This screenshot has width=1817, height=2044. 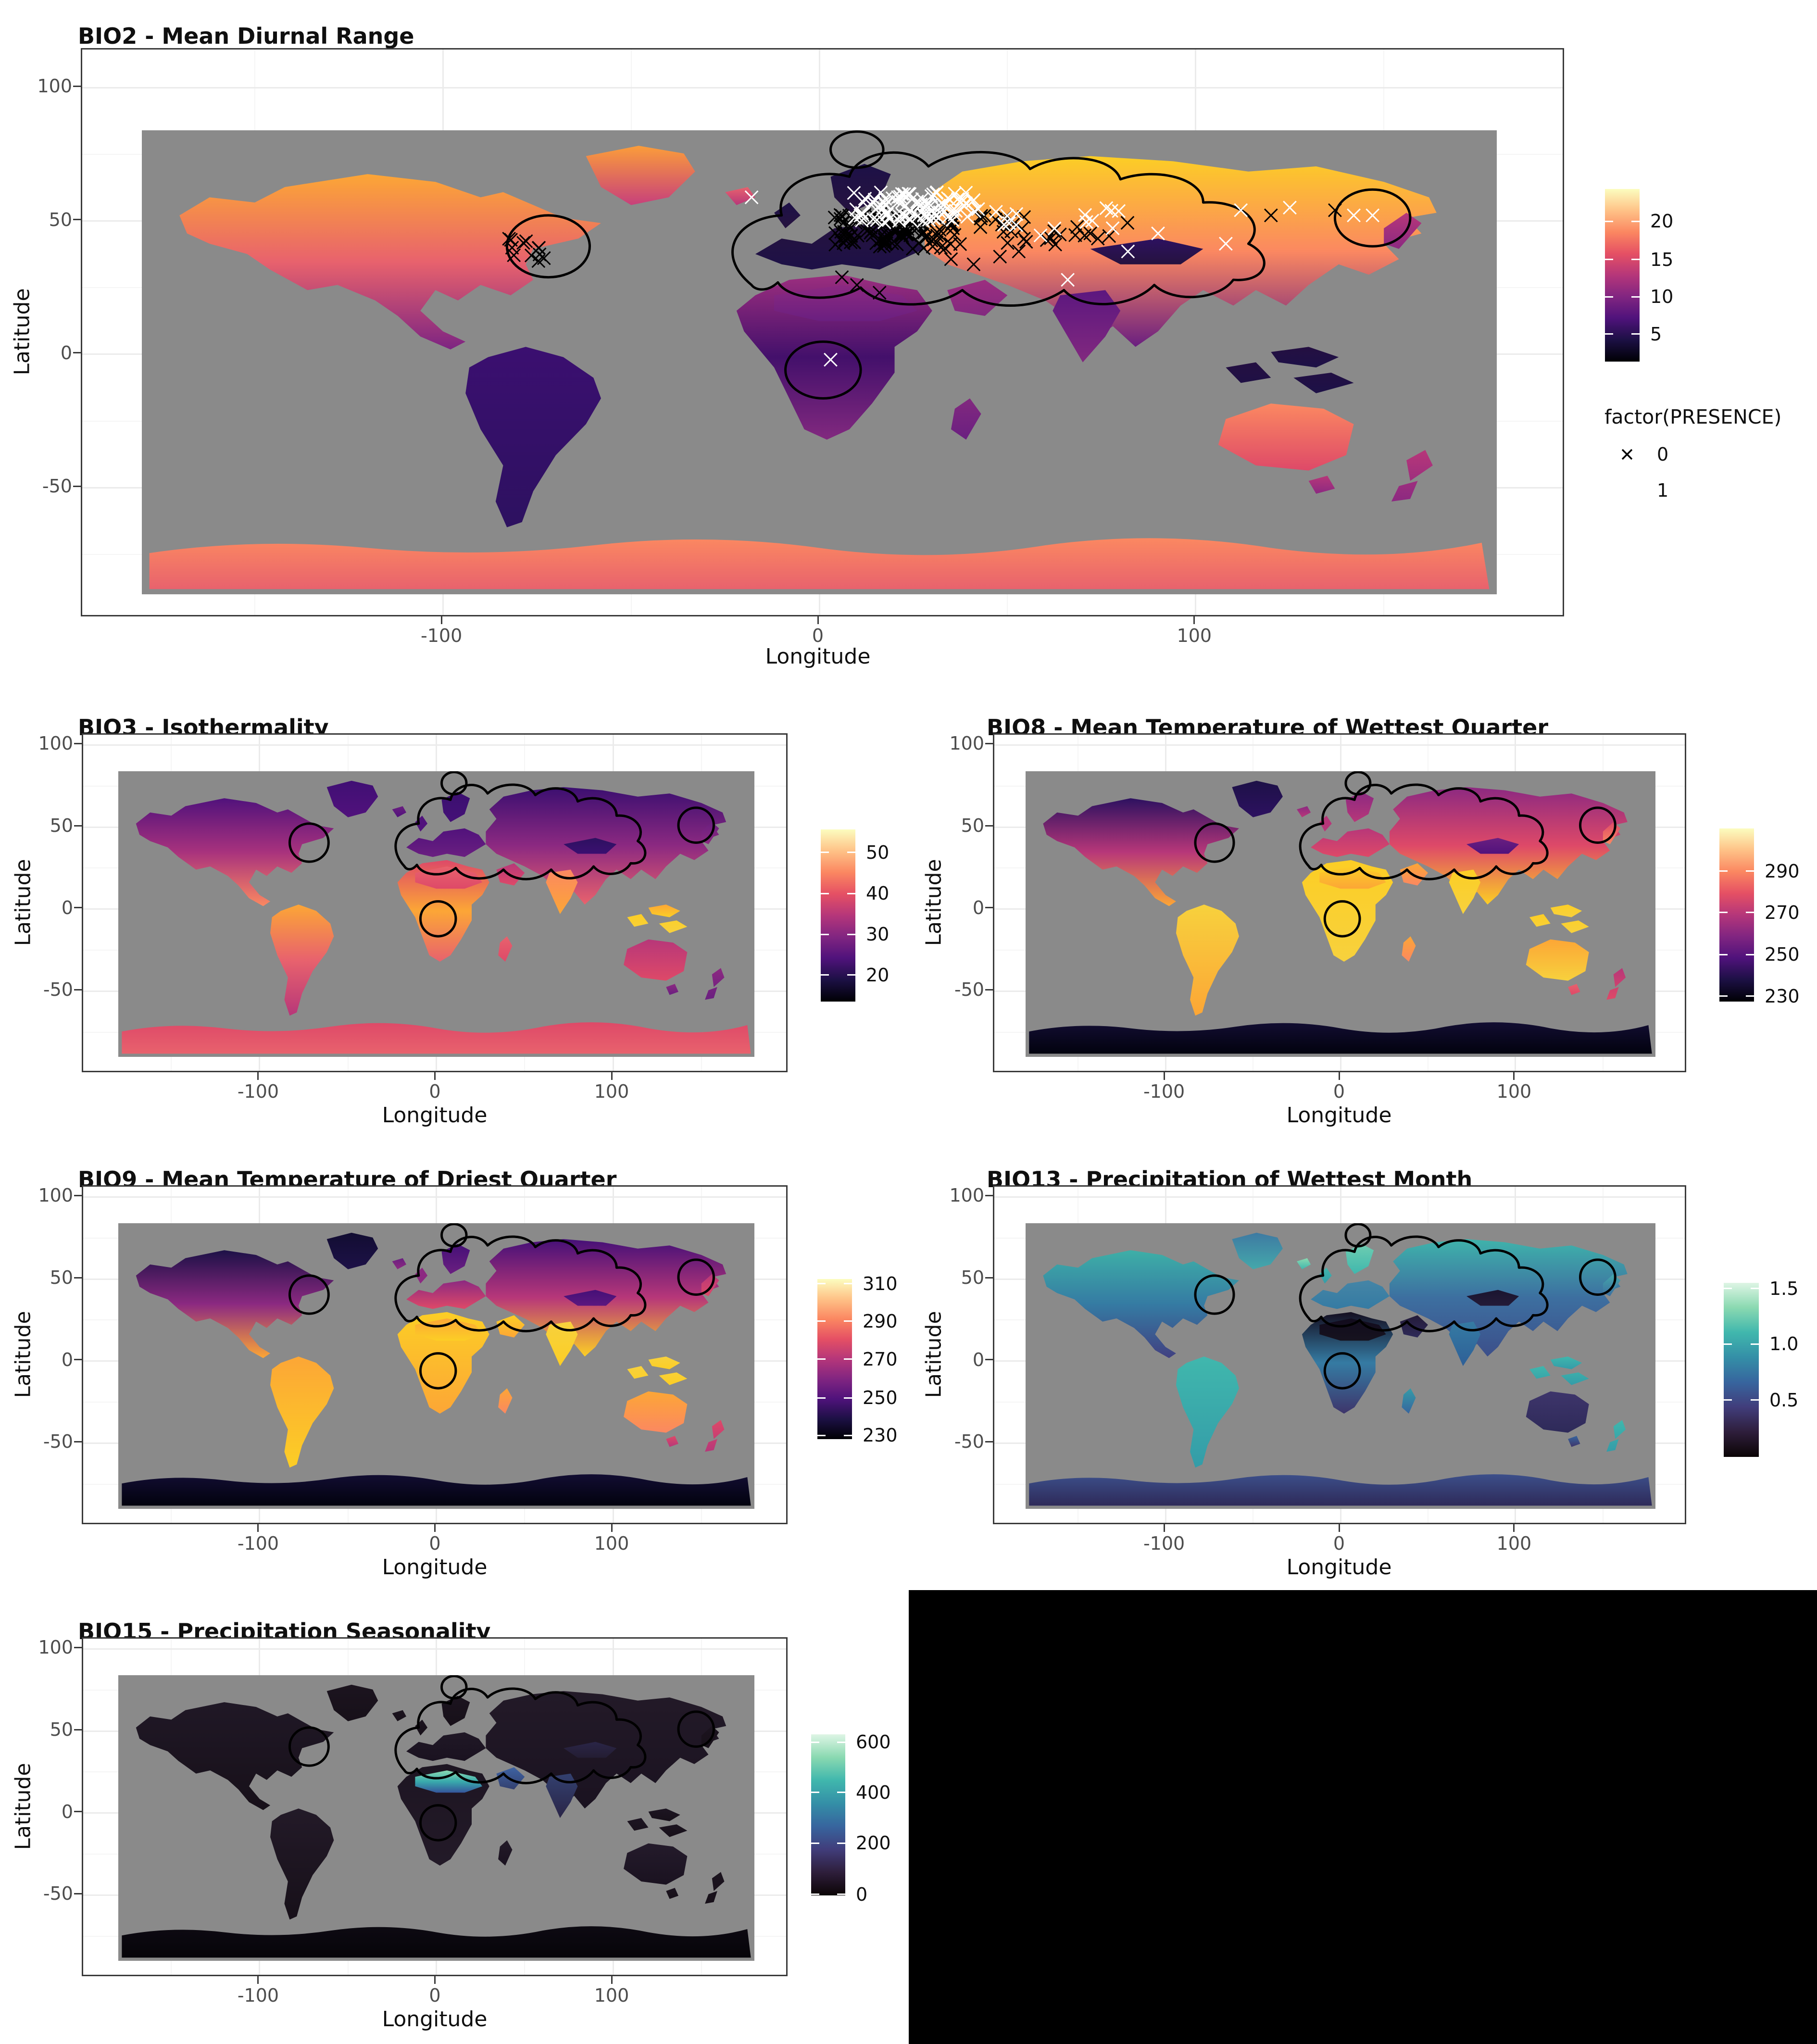 I want to click on colorbar-tick-label: 230, so click(x=1782, y=996).